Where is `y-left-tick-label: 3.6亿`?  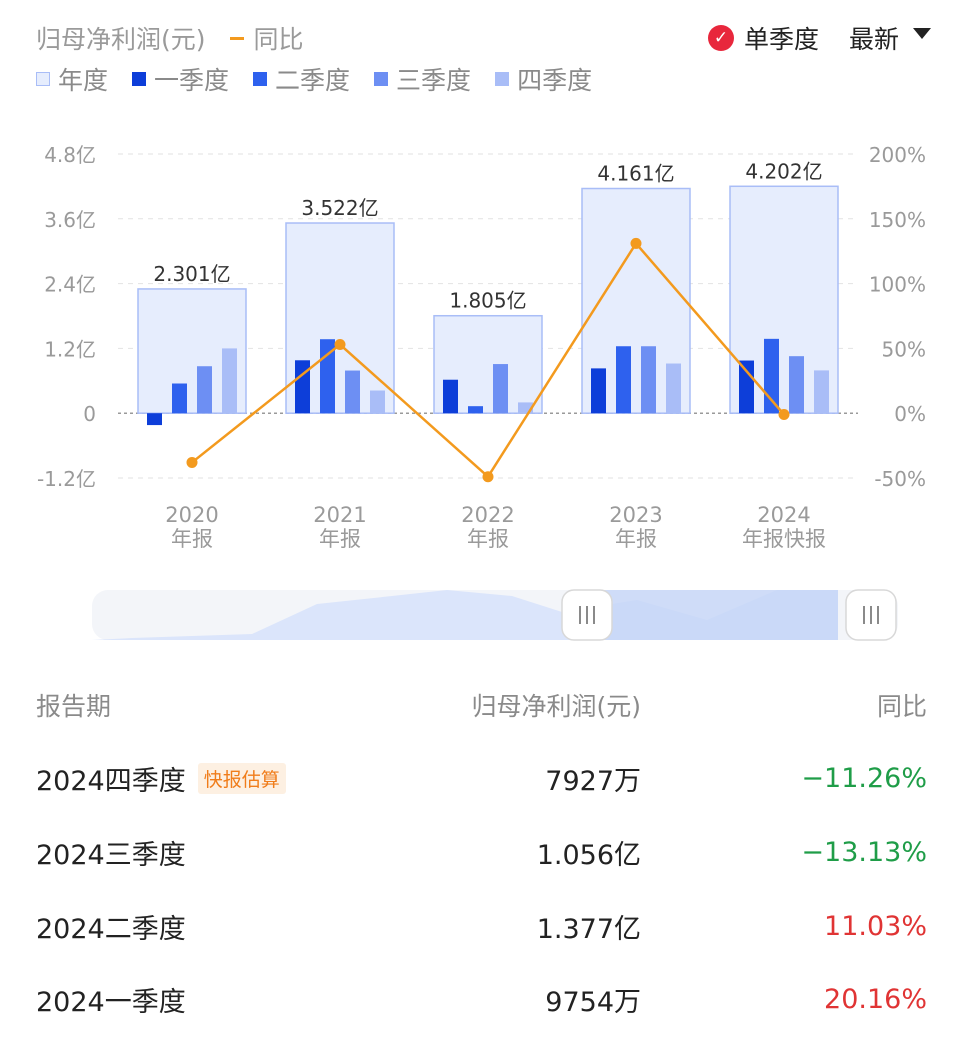
y-left-tick-label: 3.6亿 is located at coordinates (70, 220).